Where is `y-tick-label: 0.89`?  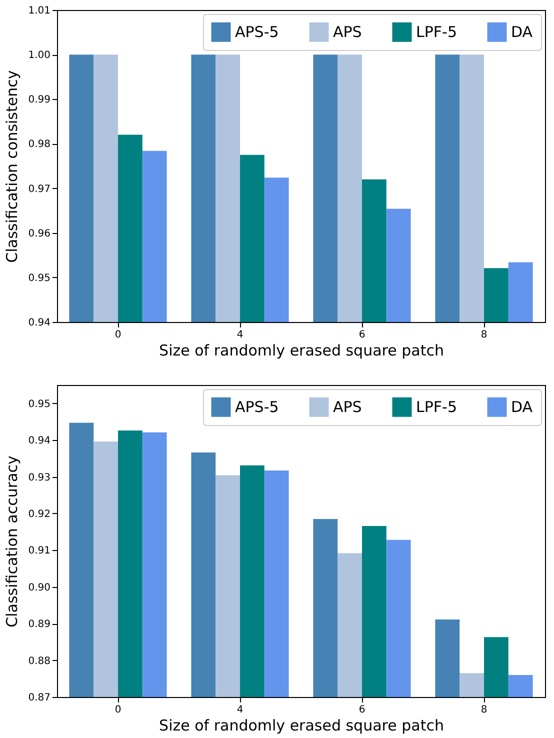
y-tick-label: 0.89 is located at coordinates (39, 624).